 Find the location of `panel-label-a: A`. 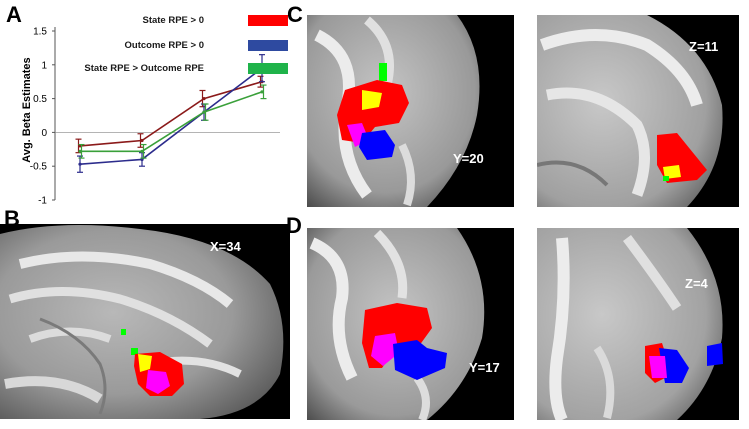

panel-label-a: A is located at coordinates (14, 14).